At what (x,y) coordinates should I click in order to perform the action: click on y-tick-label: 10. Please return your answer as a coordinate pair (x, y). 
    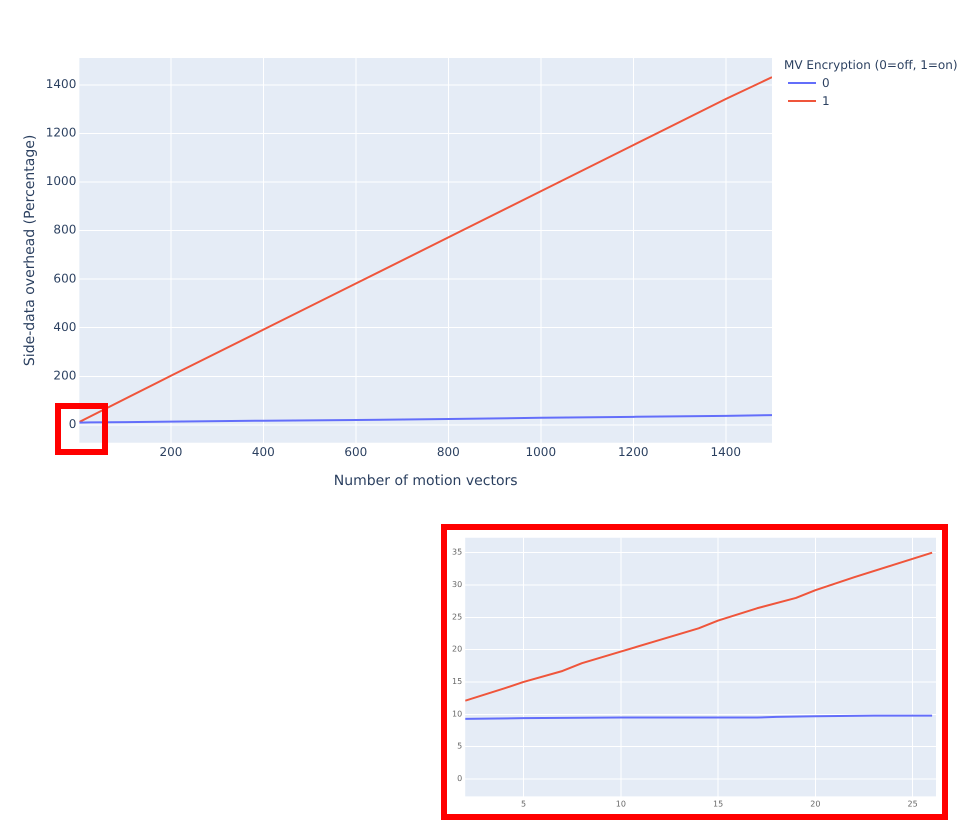
    Looking at the image, I should click on (457, 713).